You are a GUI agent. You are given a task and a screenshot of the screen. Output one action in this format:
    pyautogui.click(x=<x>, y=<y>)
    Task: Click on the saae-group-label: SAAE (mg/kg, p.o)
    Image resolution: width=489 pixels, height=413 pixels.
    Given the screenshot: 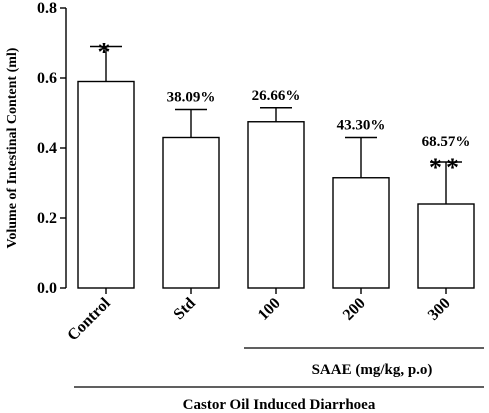 What is the action you would take?
    pyautogui.click(x=372, y=370)
    